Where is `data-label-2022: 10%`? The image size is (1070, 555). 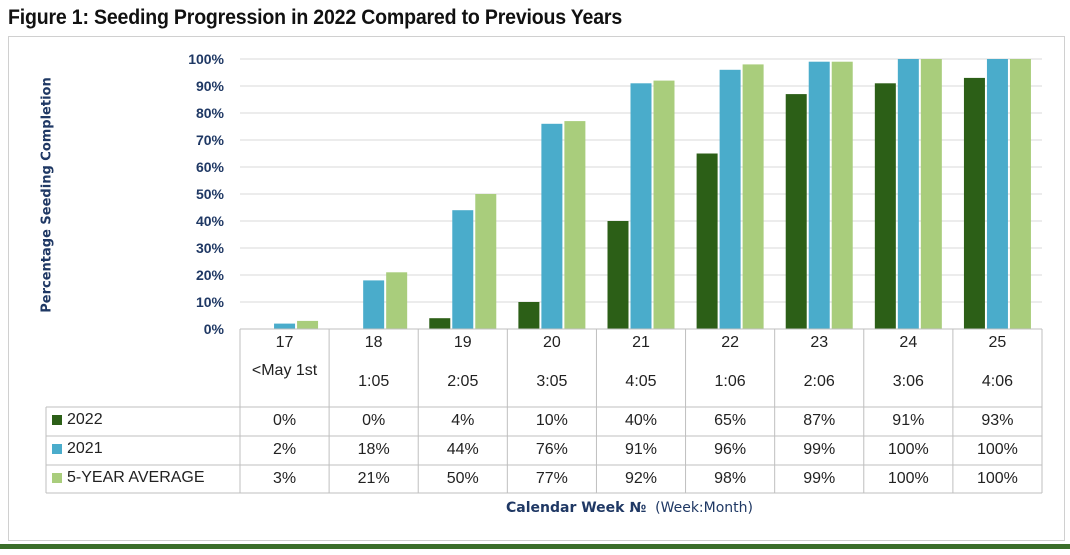 data-label-2022: 10% is located at coordinates (551, 420).